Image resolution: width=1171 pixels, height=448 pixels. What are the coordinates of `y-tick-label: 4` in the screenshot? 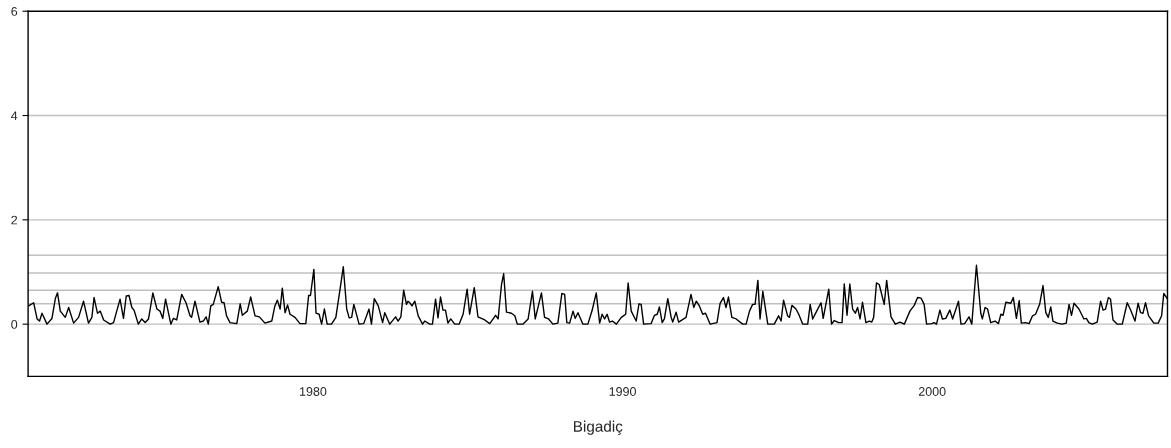 It's located at (14, 116).